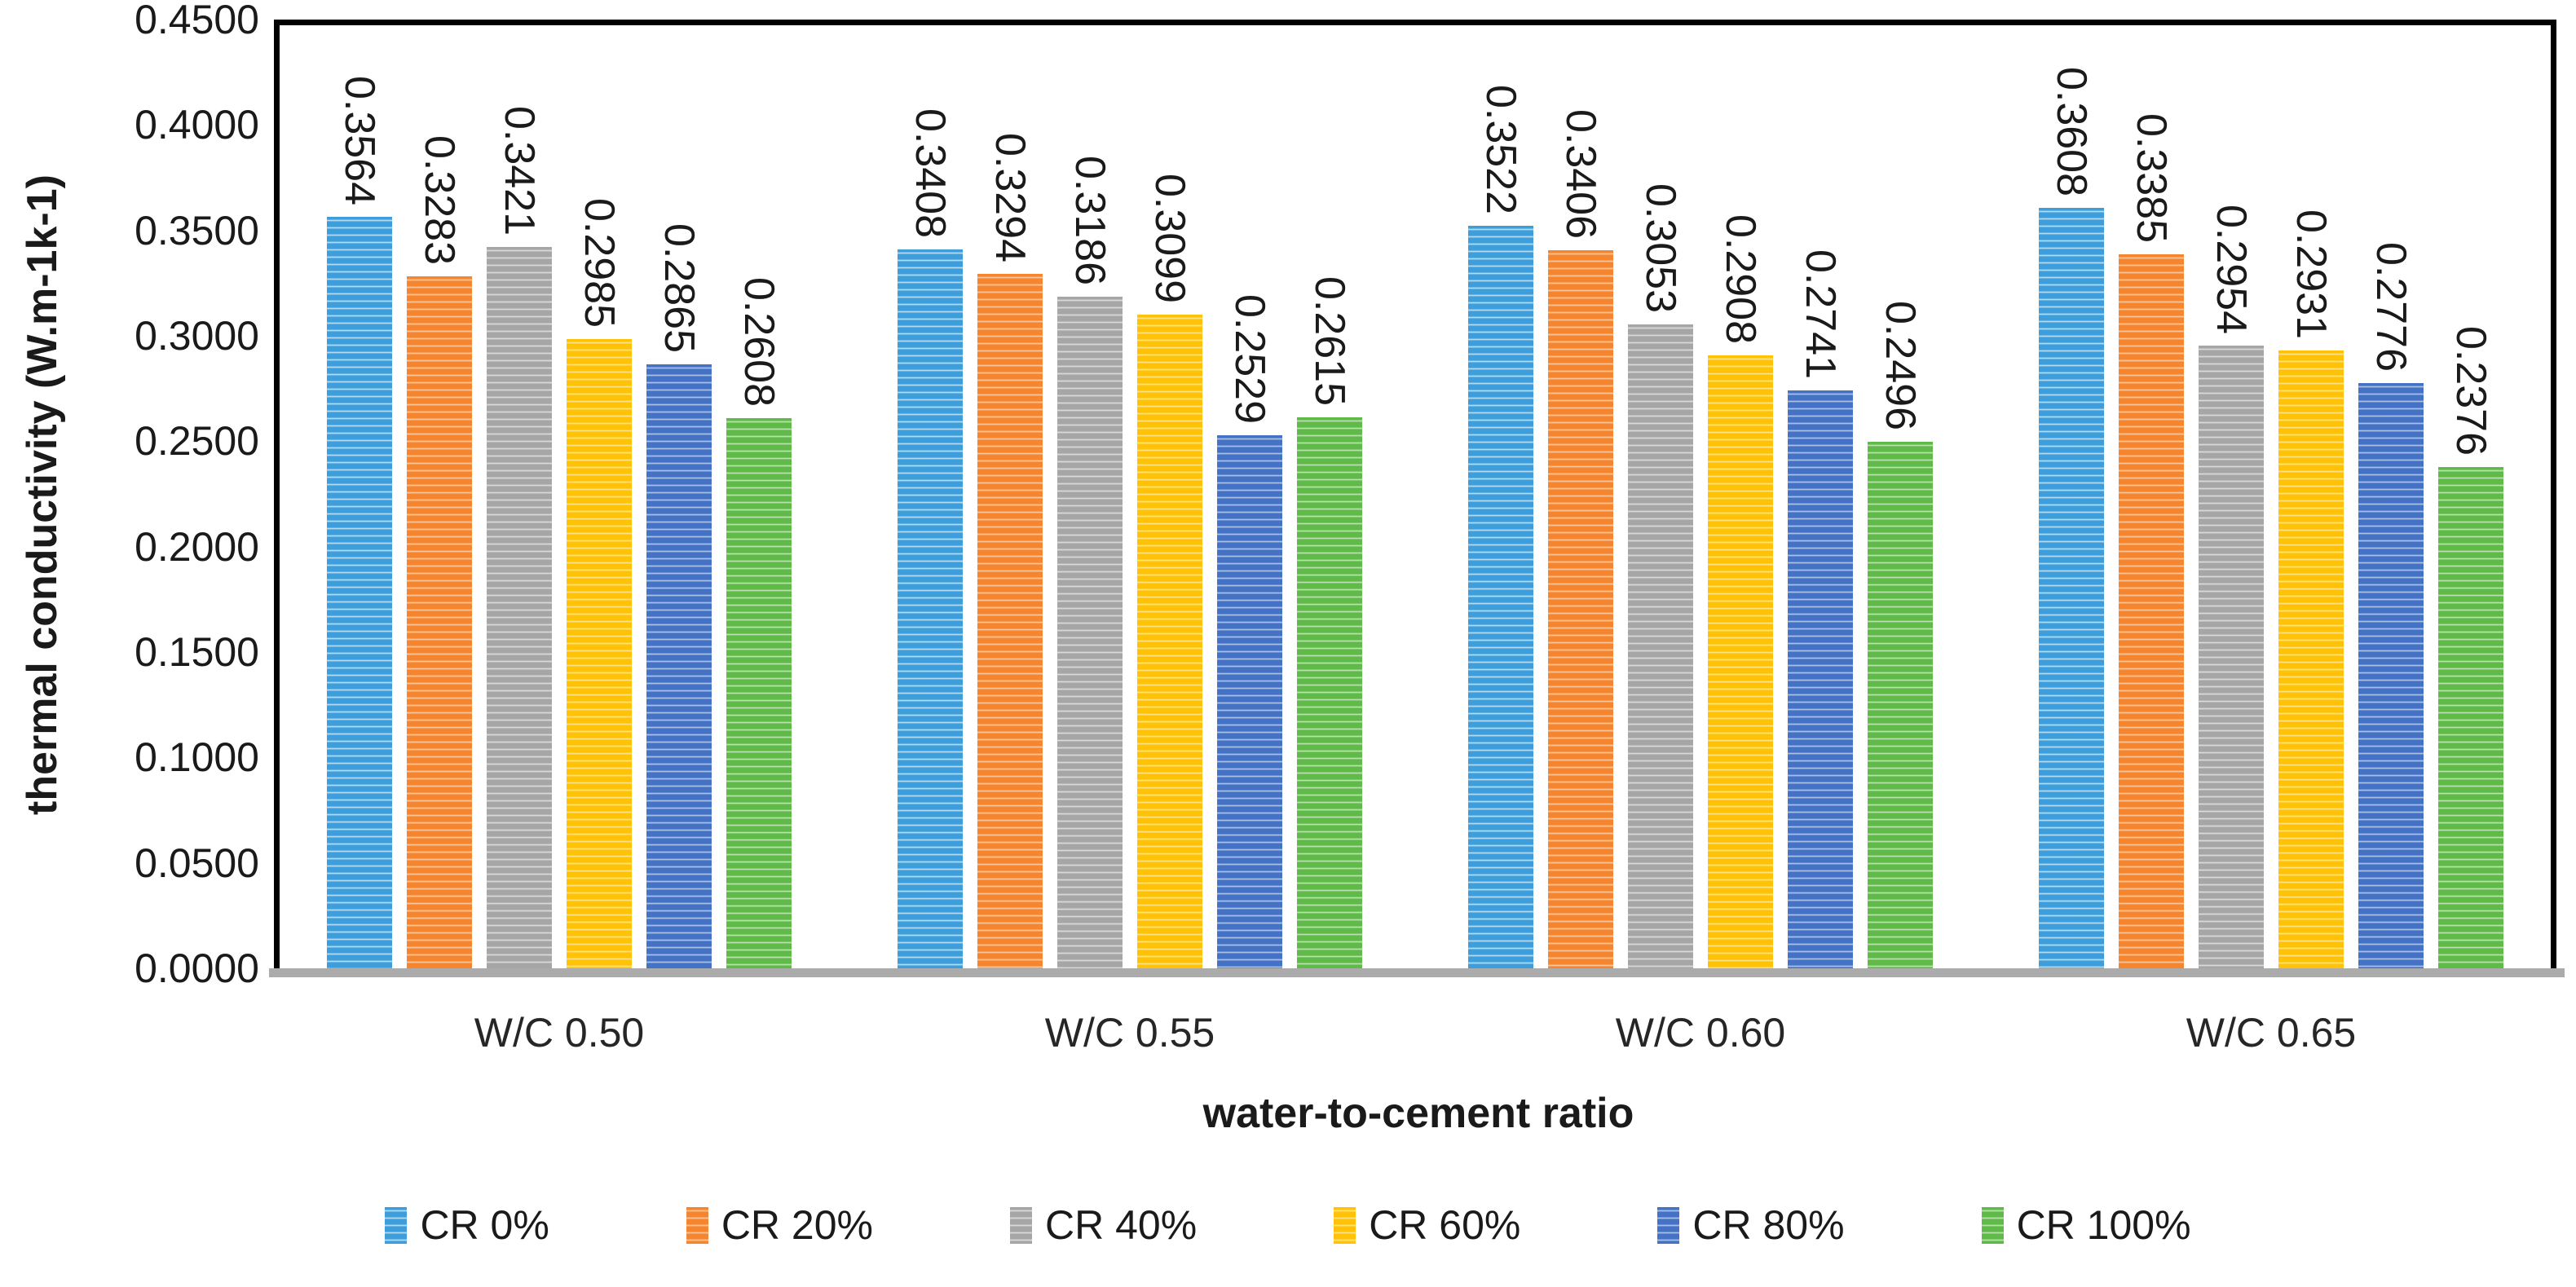  Describe the element at coordinates (197, 757) in the screenshot. I see `y-tick-label: 0.1000` at that location.